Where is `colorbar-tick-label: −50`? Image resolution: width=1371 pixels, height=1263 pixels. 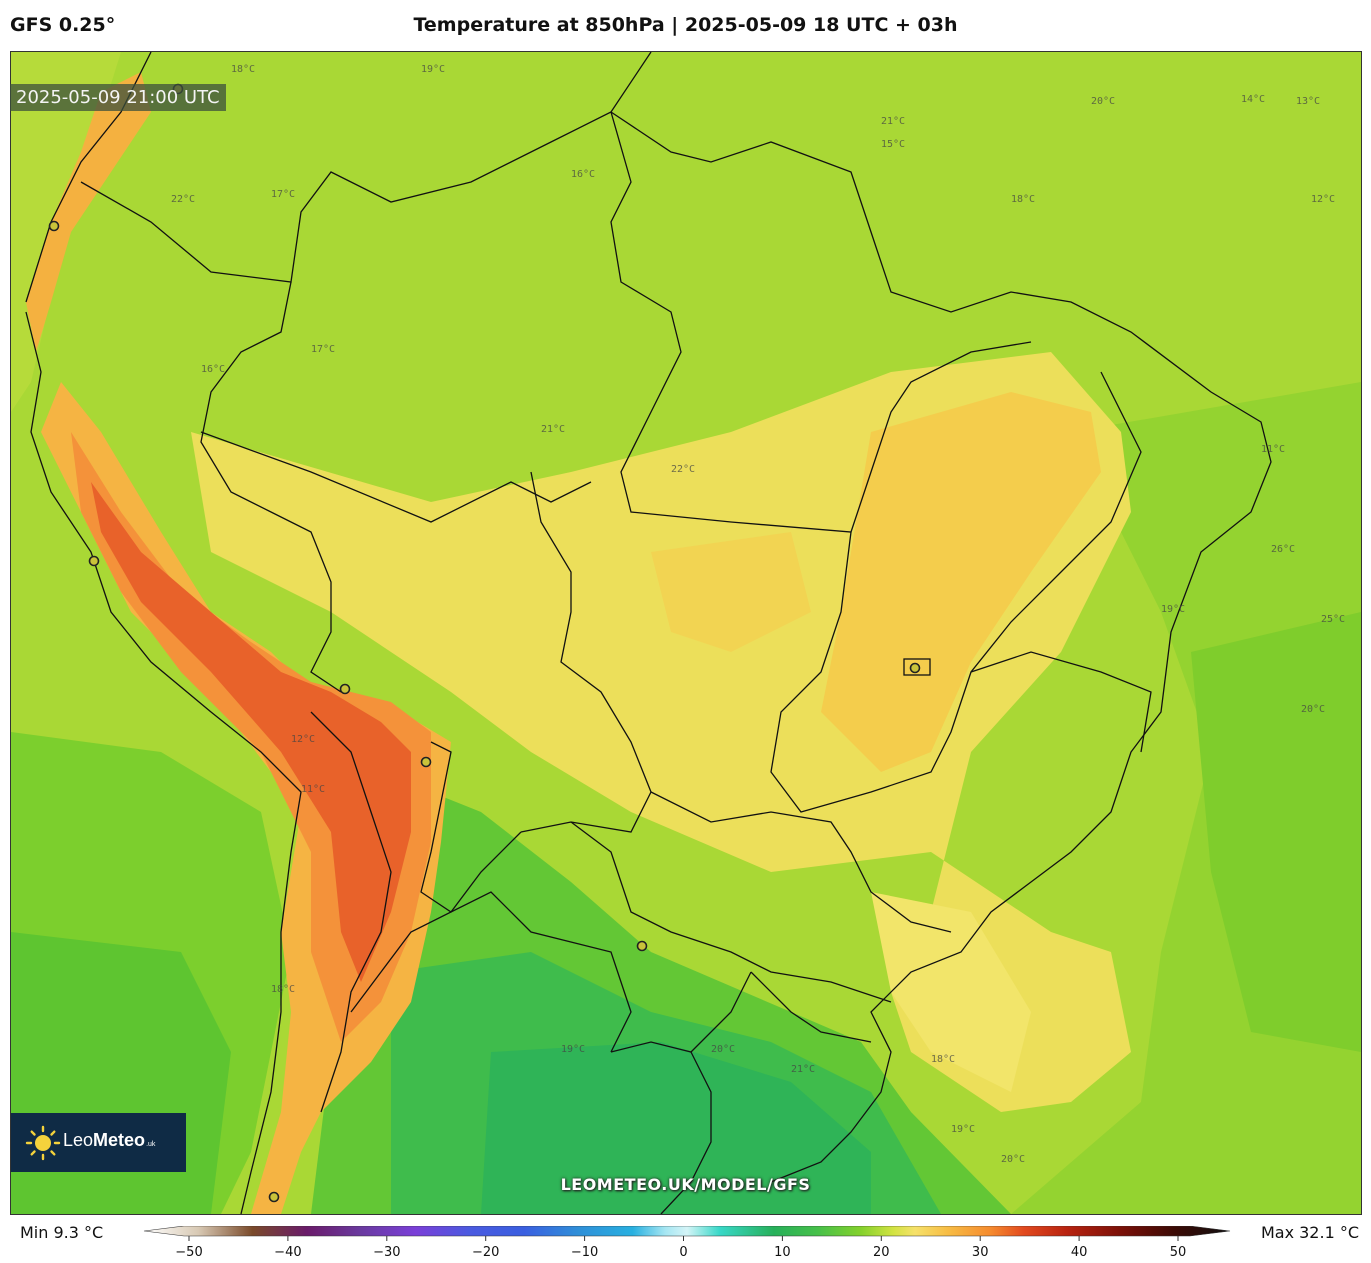 colorbar-tick-label: −50 is located at coordinates (188, 1252).